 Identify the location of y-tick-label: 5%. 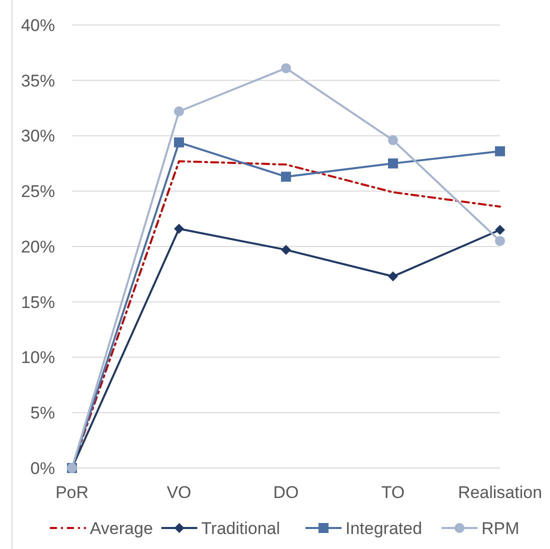
(42, 413).